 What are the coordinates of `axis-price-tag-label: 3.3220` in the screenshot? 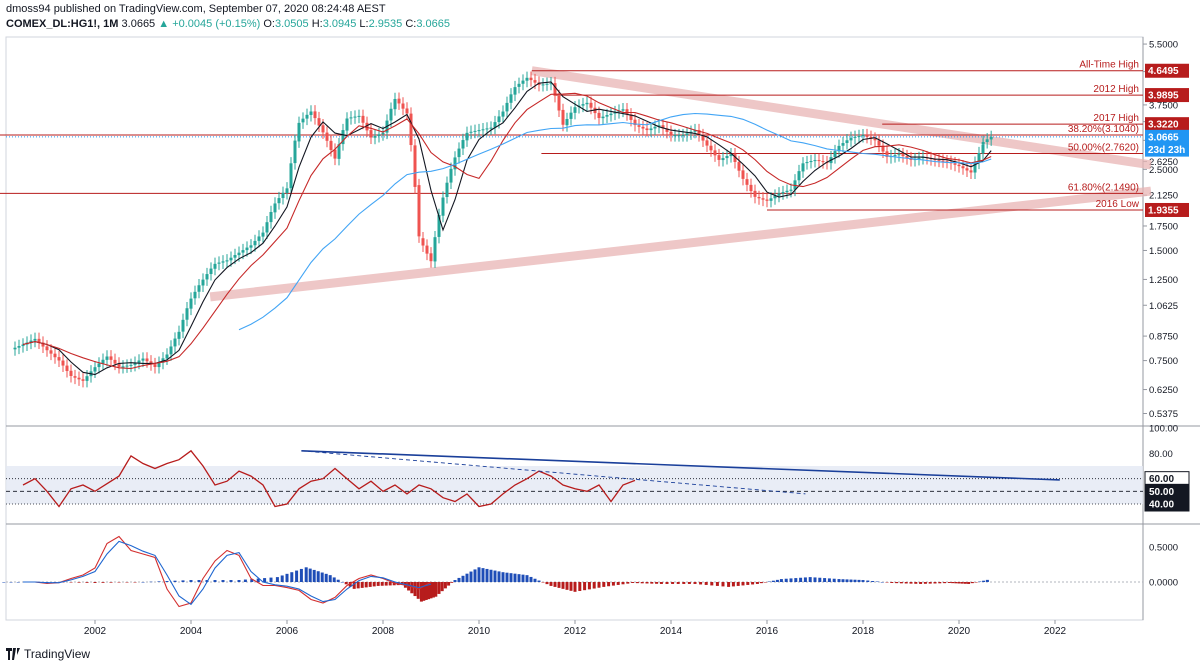 It's located at (1163, 125).